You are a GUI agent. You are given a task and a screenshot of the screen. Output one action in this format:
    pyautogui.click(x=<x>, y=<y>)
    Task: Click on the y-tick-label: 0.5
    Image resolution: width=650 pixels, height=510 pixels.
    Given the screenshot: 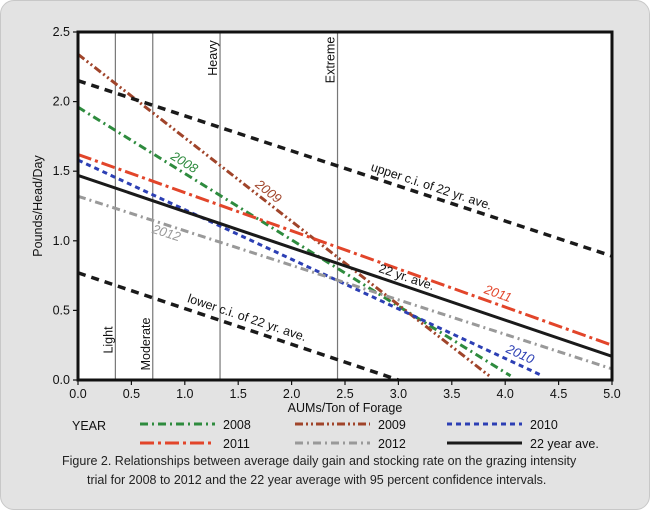 What is the action you would take?
    pyautogui.click(x=61, y=310)
    